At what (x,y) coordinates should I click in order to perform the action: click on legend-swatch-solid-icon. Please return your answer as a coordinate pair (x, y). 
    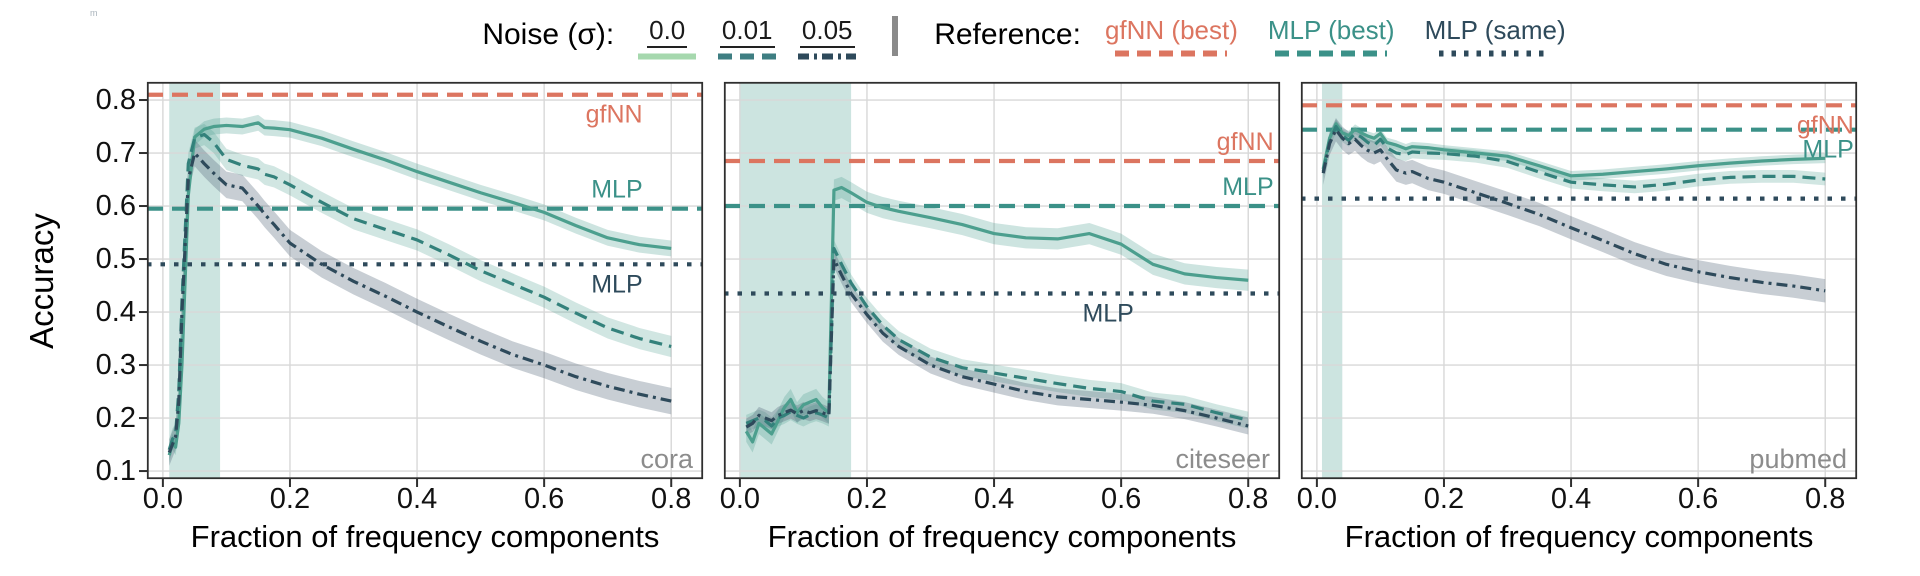
    Looking at the image, I should click on (667, 56).